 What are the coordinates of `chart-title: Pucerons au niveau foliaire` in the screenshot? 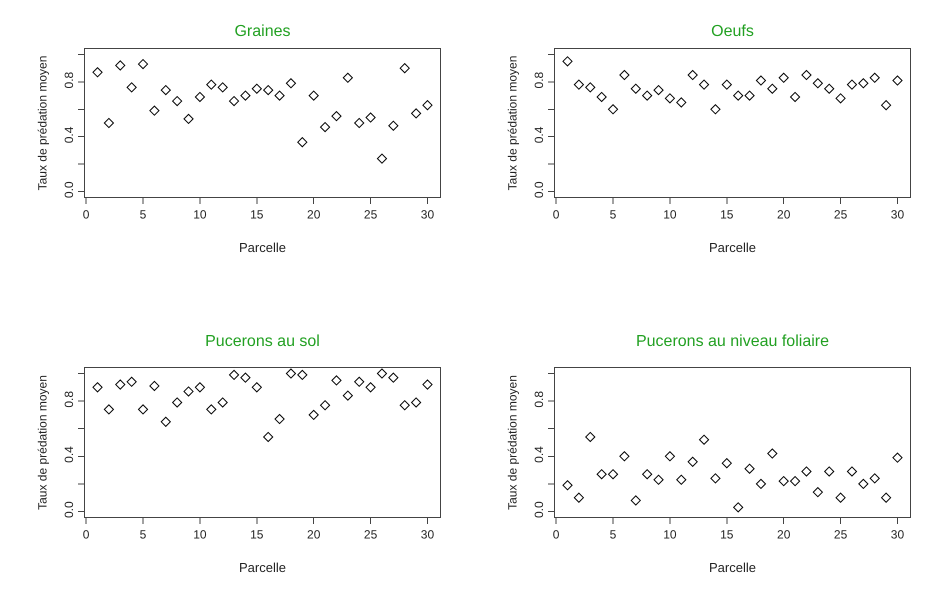 It's located at (733, 341).